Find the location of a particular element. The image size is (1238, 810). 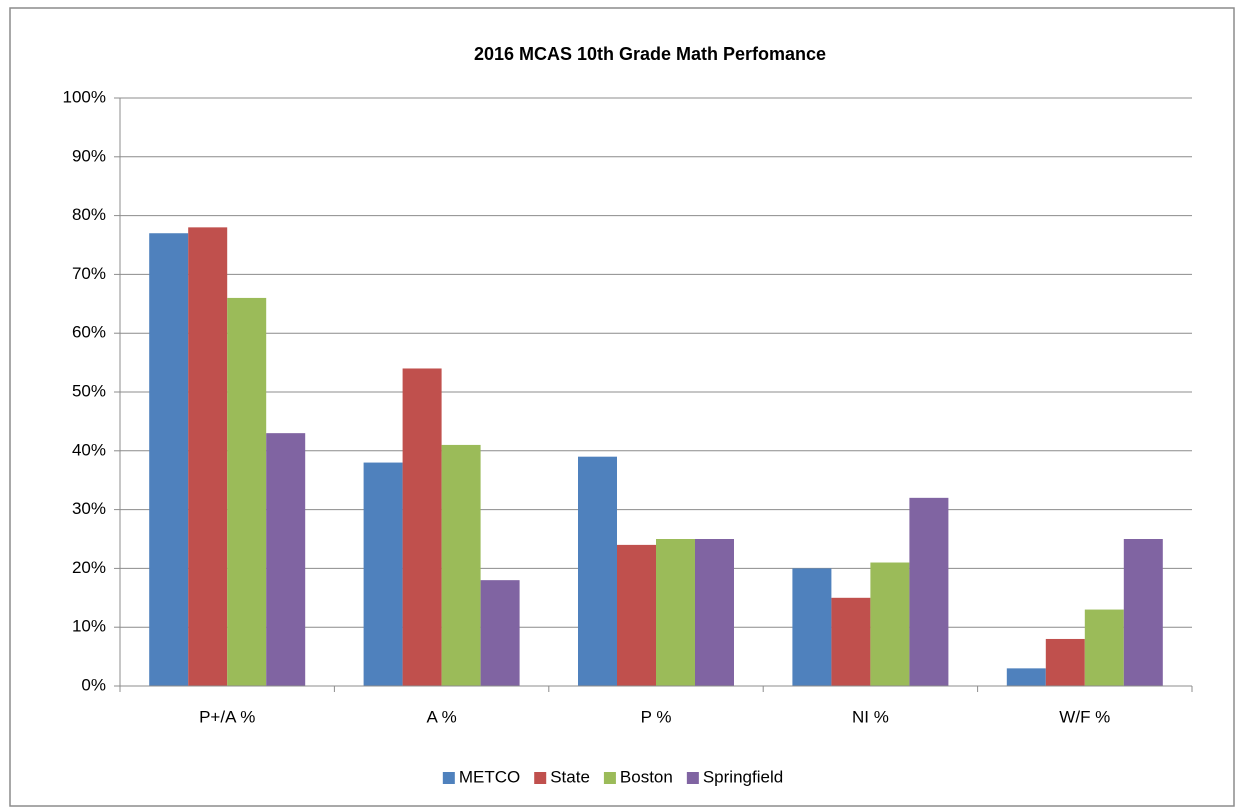

y-tick-label: 20% is located at coordinates (89, 567).